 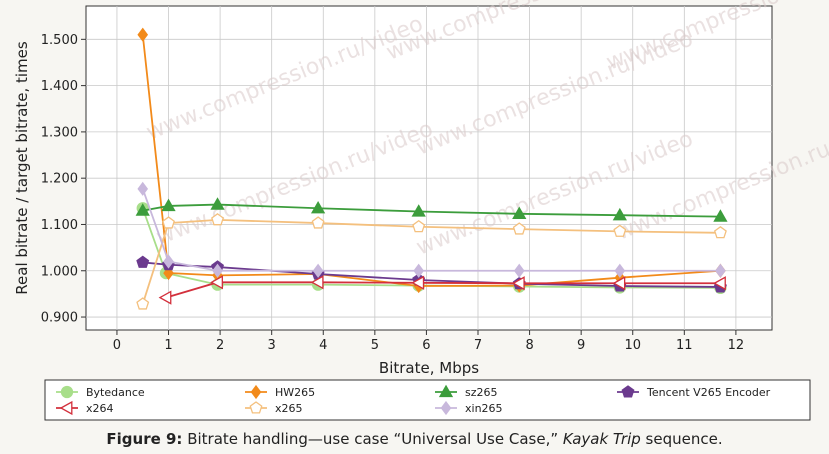 What do you see at coordinates (431, 248) in the screenshot?
I see `series-line-bytedance` at bounding box center [431, 248].